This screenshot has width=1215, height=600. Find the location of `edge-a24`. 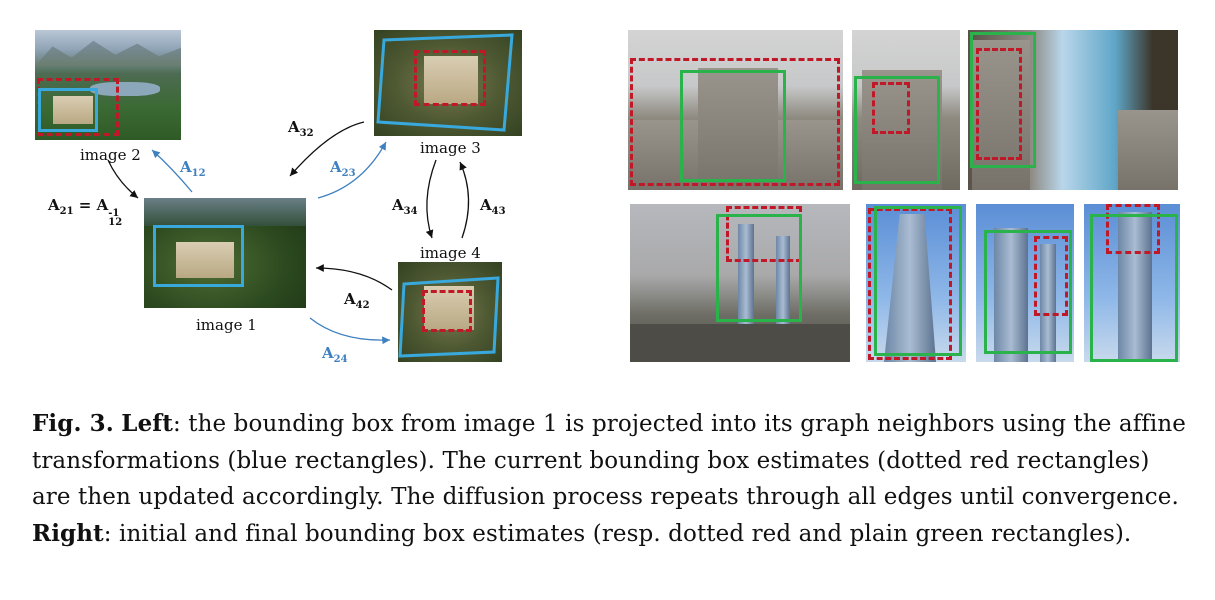

edge-a24 is located at coordinates (350, 331).